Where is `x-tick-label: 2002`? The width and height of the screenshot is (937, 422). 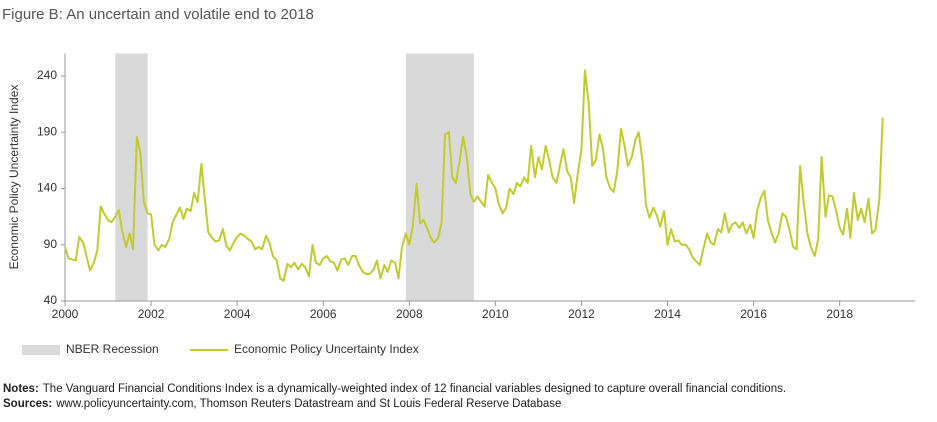 x-tick-label: 2002 is located at coordinates (151, 314).